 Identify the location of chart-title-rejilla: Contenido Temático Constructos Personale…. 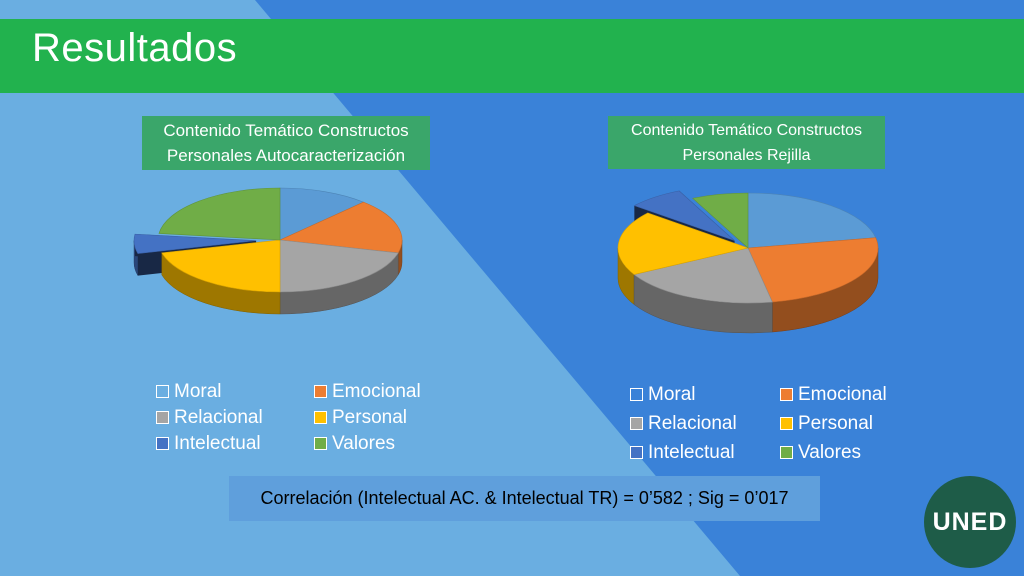
(746, 142).